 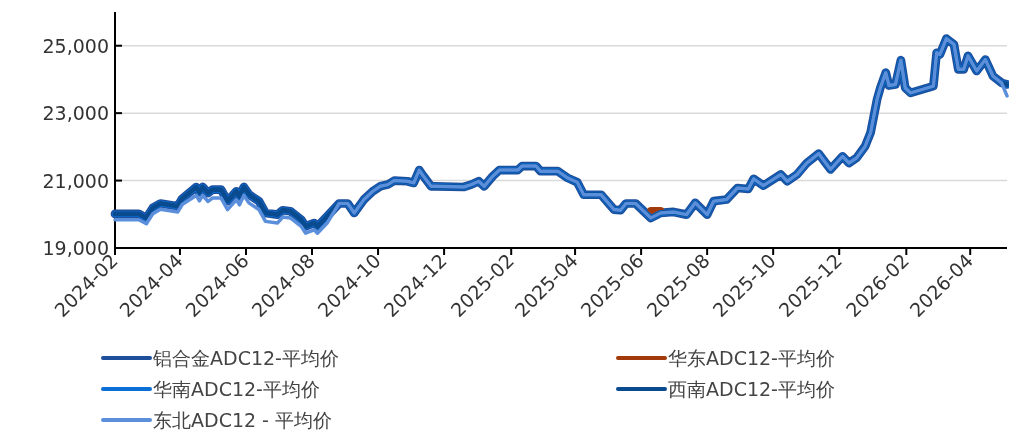 I want to click on legend-label: 华南ADC12-平均价, so click(x=236, y=389).